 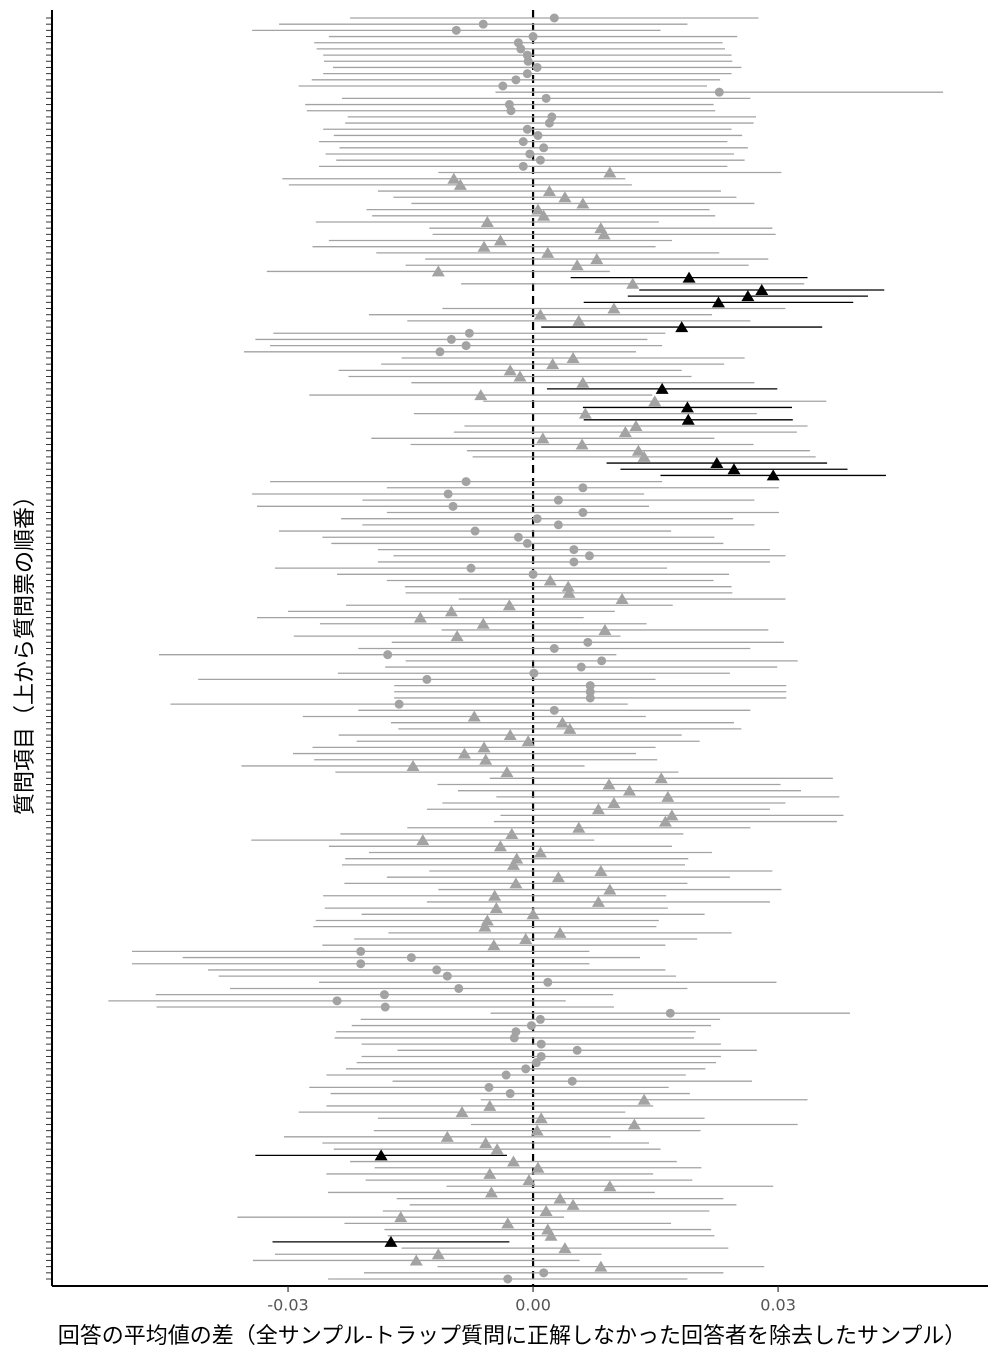 I want to click on x-tick-label: -0.03, so click(x=287, y=1305).